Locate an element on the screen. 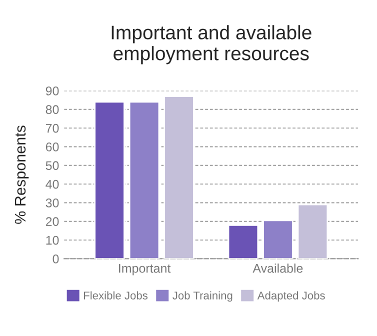  y-tick-label: 90 is located at coordinates (52, 91).